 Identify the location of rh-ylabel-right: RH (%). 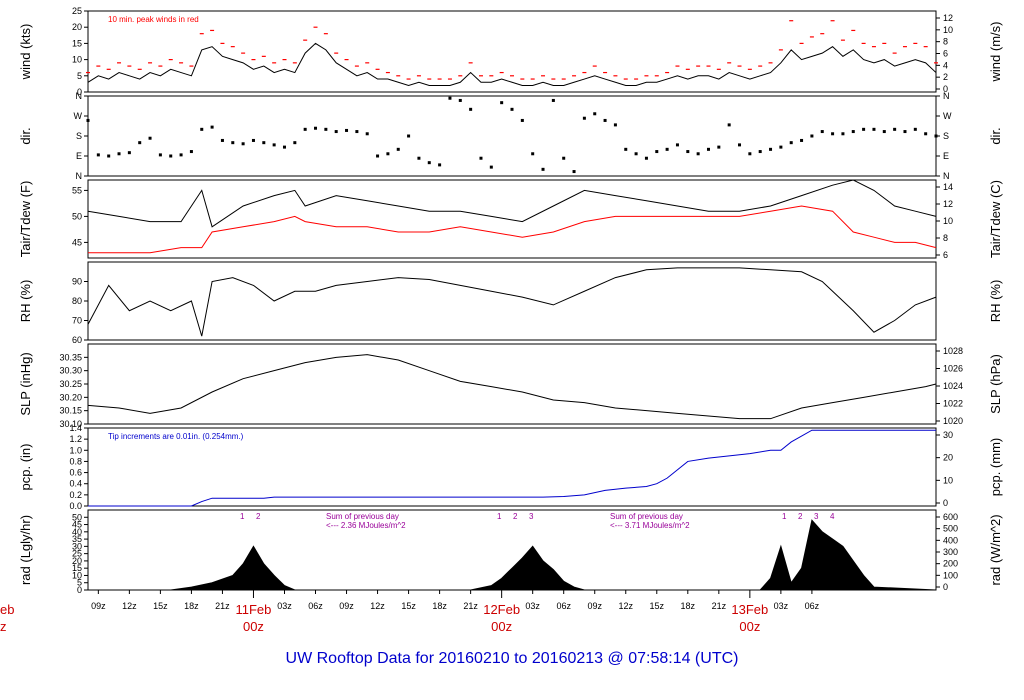
(995, 301).